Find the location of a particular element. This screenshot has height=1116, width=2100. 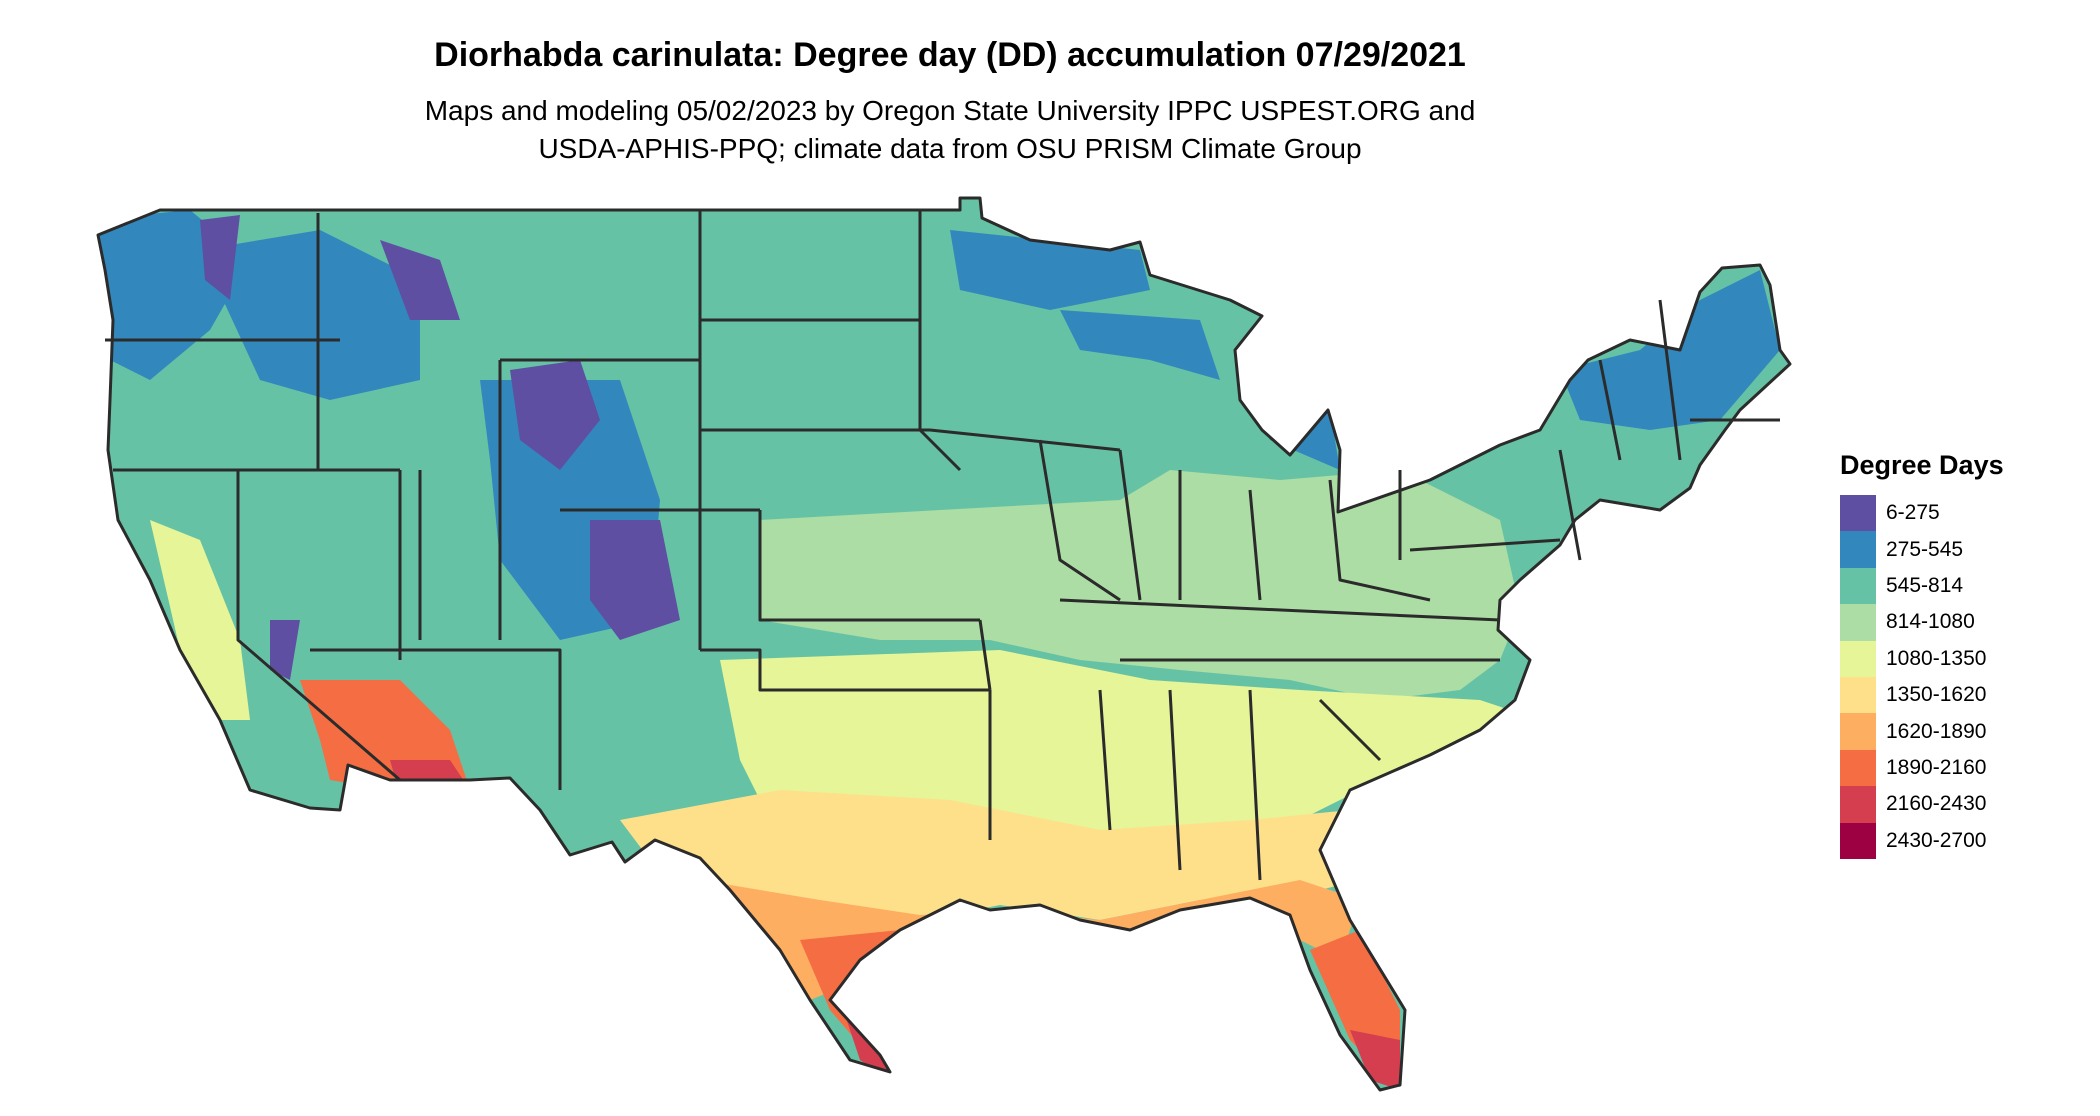

legend-label: 1620-1890 is located at coordinates (1936, 731).